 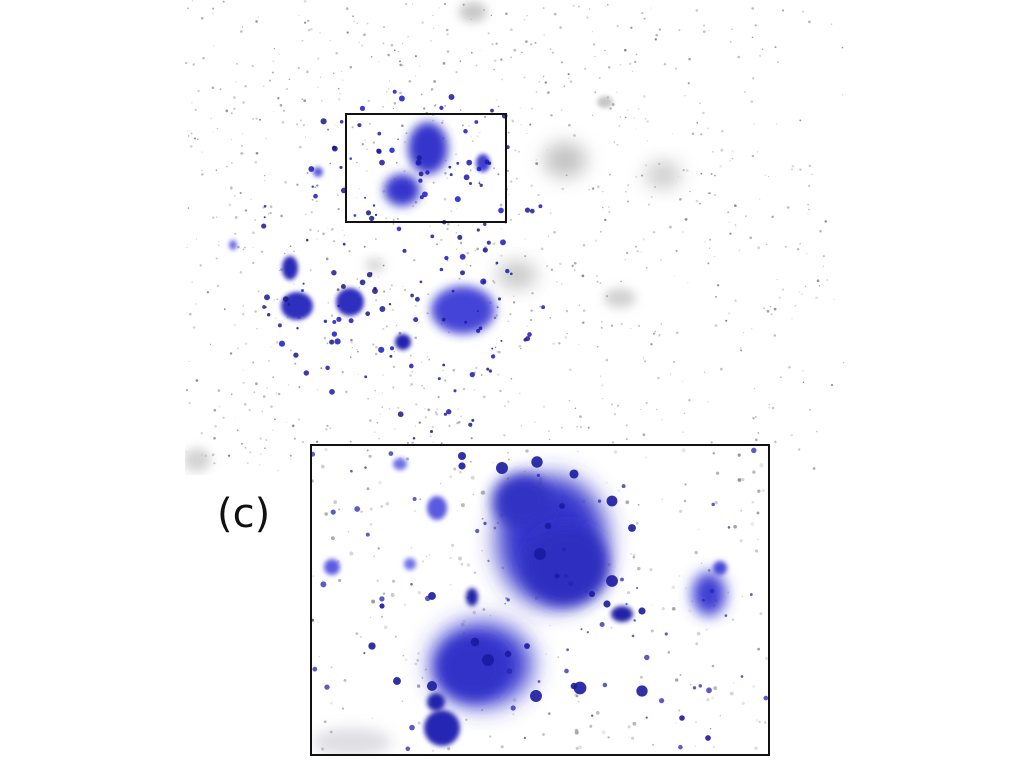 I want to click on blue-point-sources, so click(x=403, y=264).